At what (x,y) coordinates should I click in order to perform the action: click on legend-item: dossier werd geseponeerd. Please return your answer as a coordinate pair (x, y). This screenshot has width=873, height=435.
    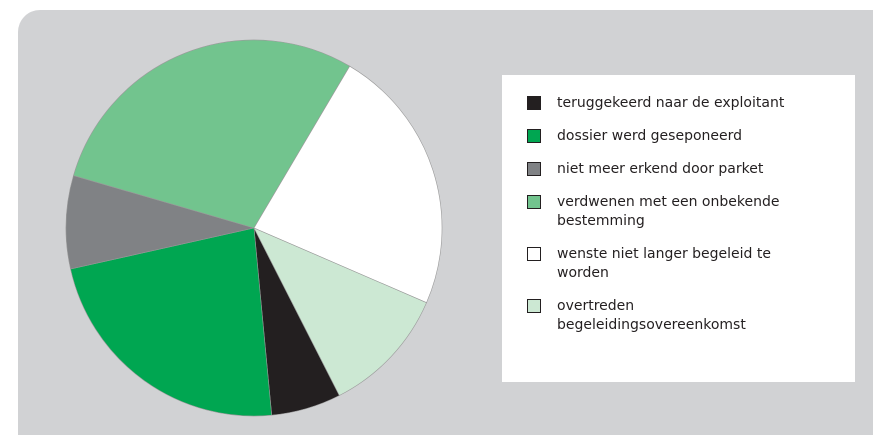
    Looking at the image, I should click on (691, 136).